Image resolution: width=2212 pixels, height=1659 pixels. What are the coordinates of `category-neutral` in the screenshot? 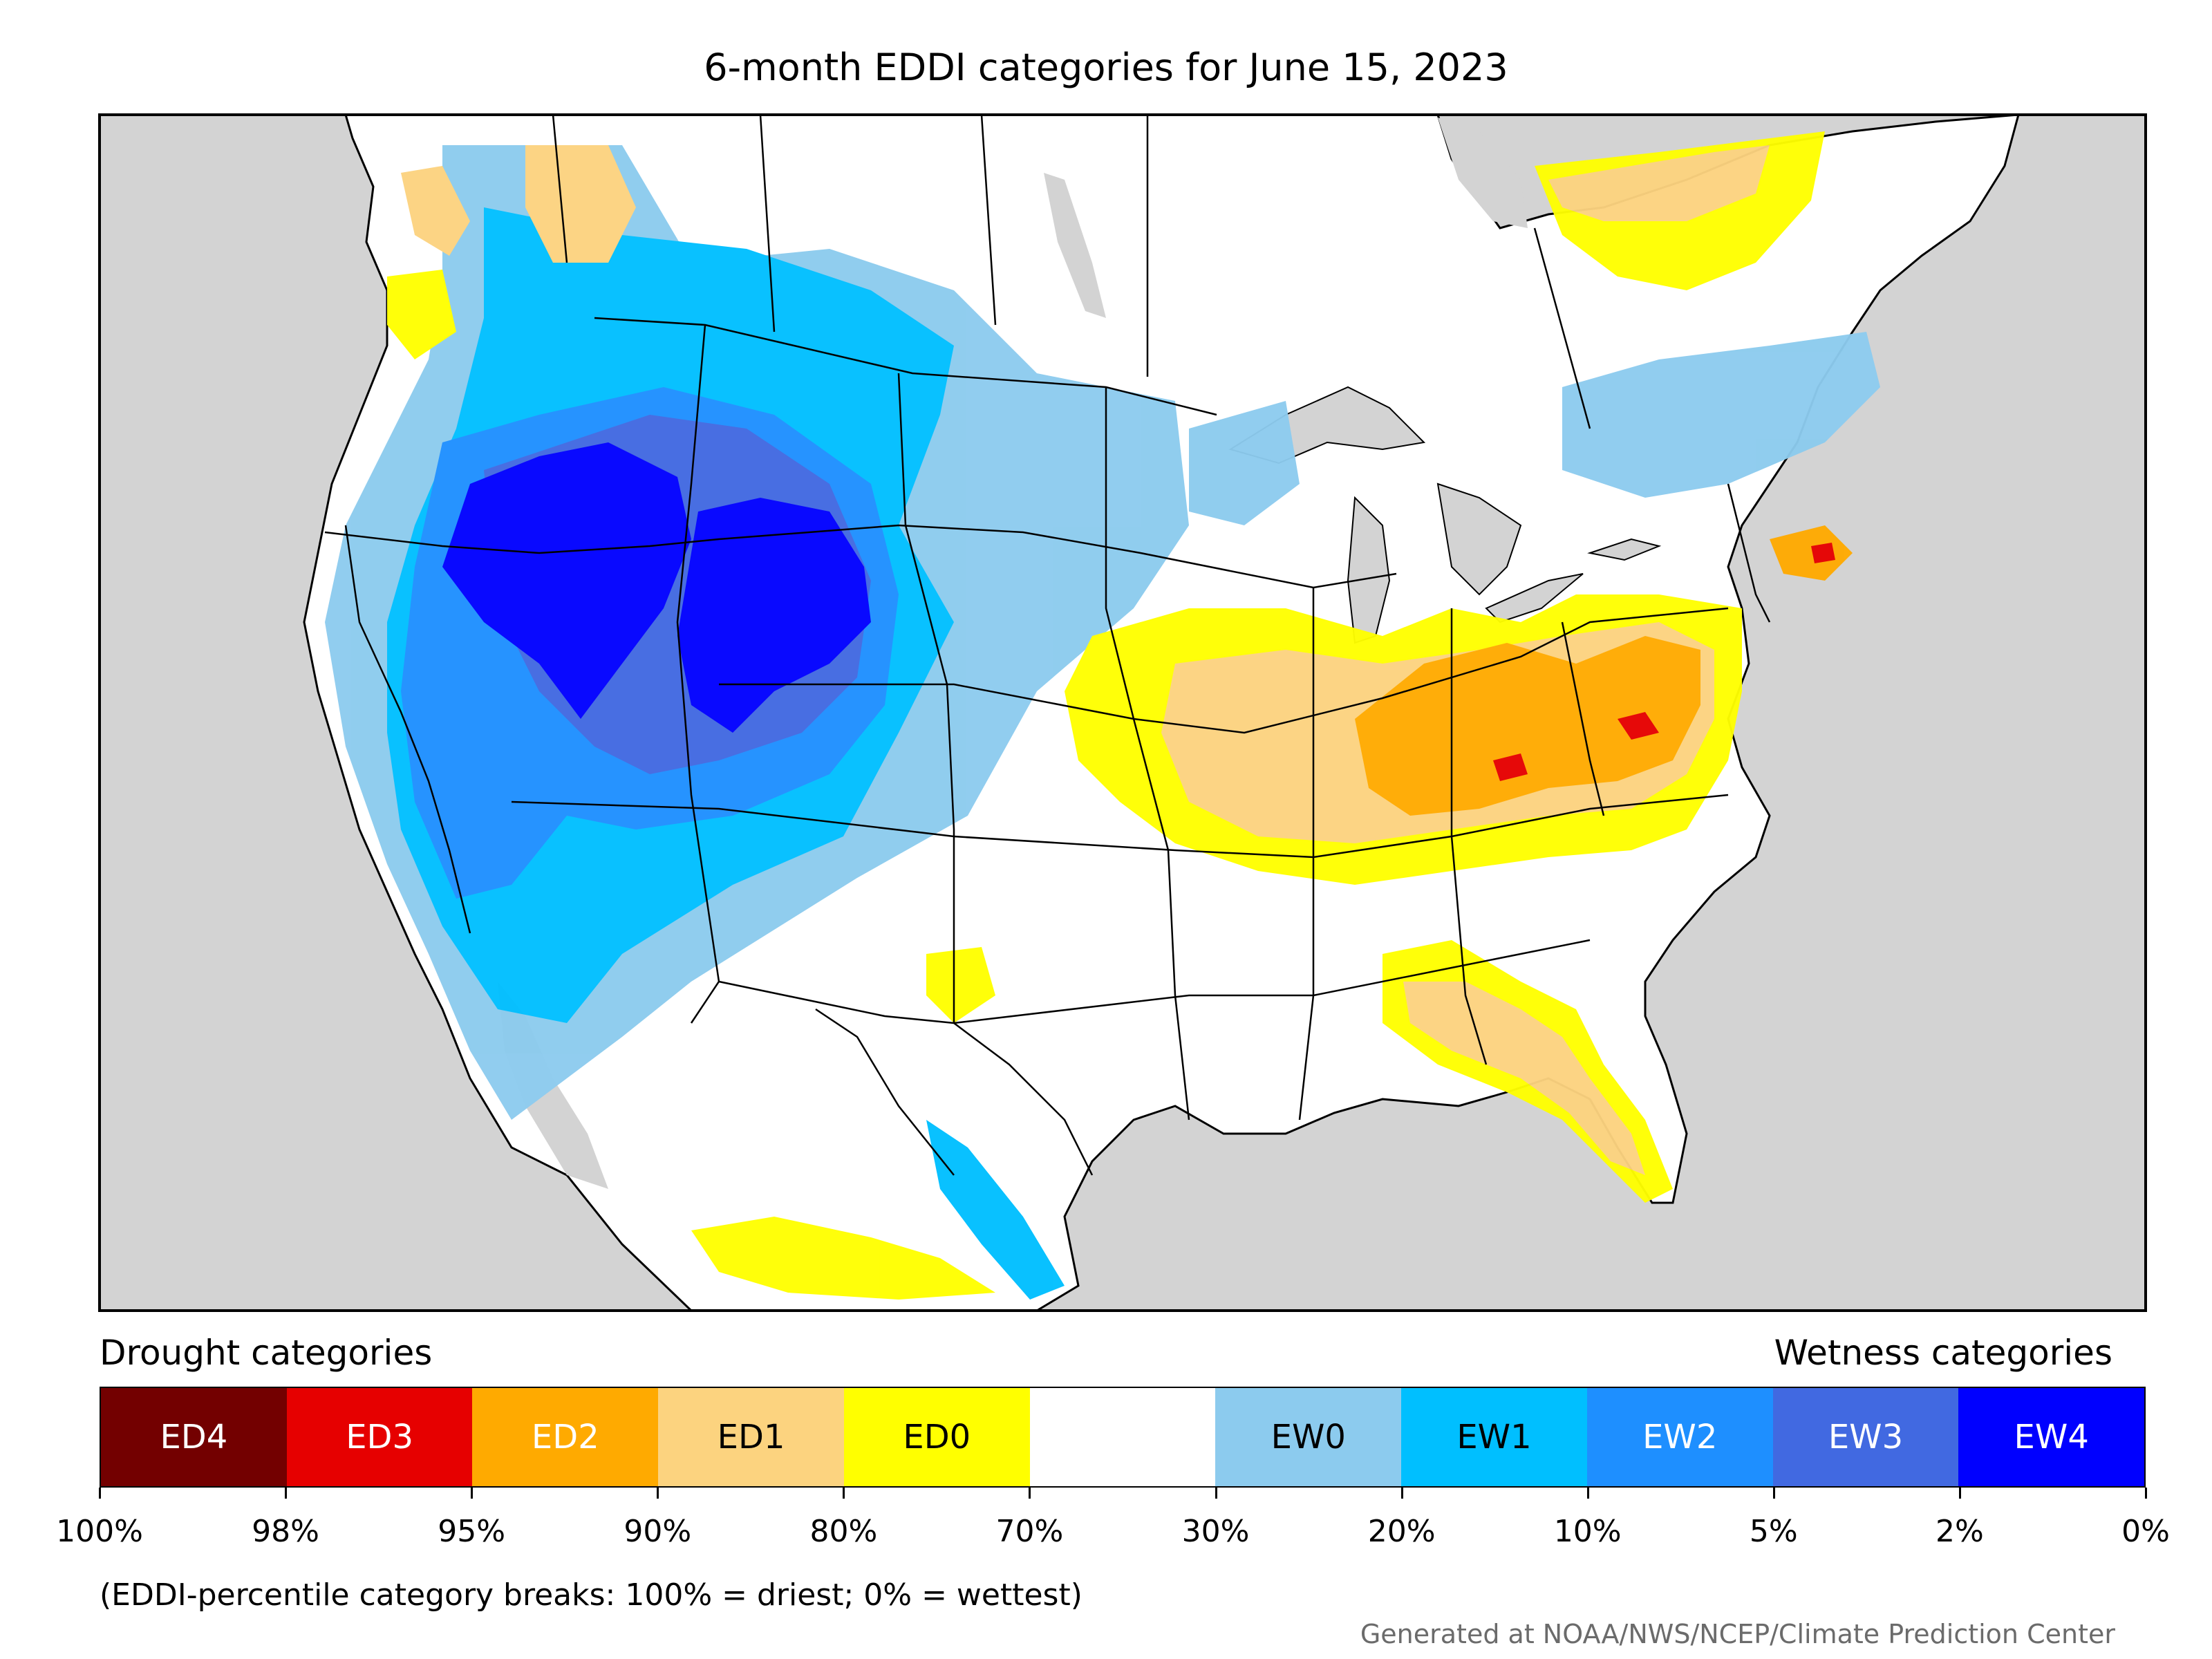 It's located at (1122, 1437).